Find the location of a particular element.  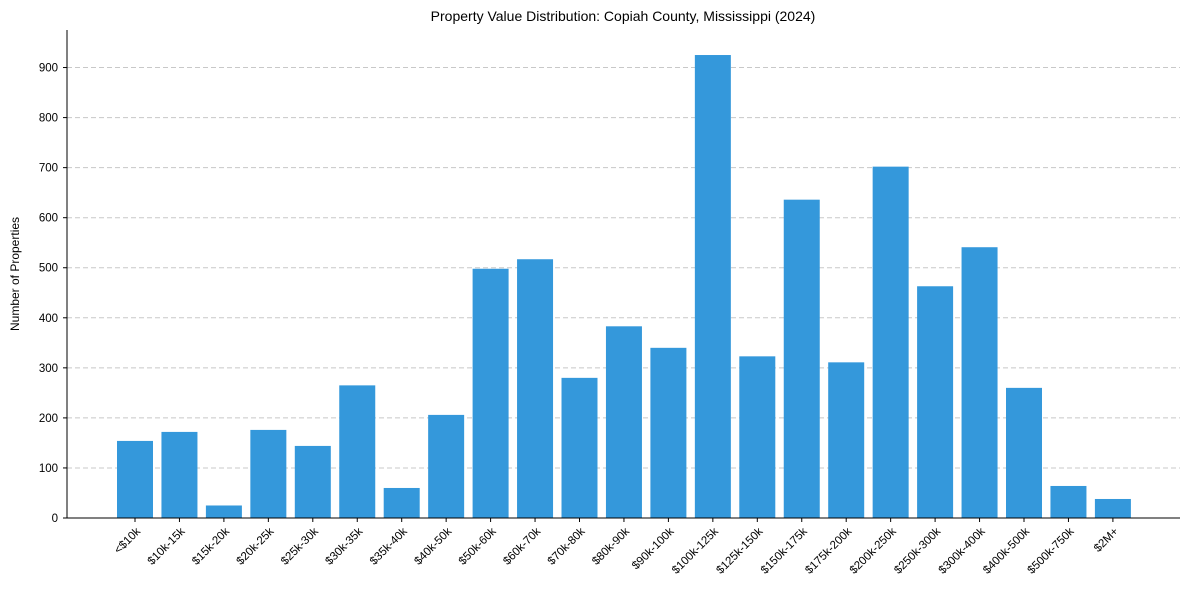

x-tick-label: $300k-400k is located at coordinates (962, 550).